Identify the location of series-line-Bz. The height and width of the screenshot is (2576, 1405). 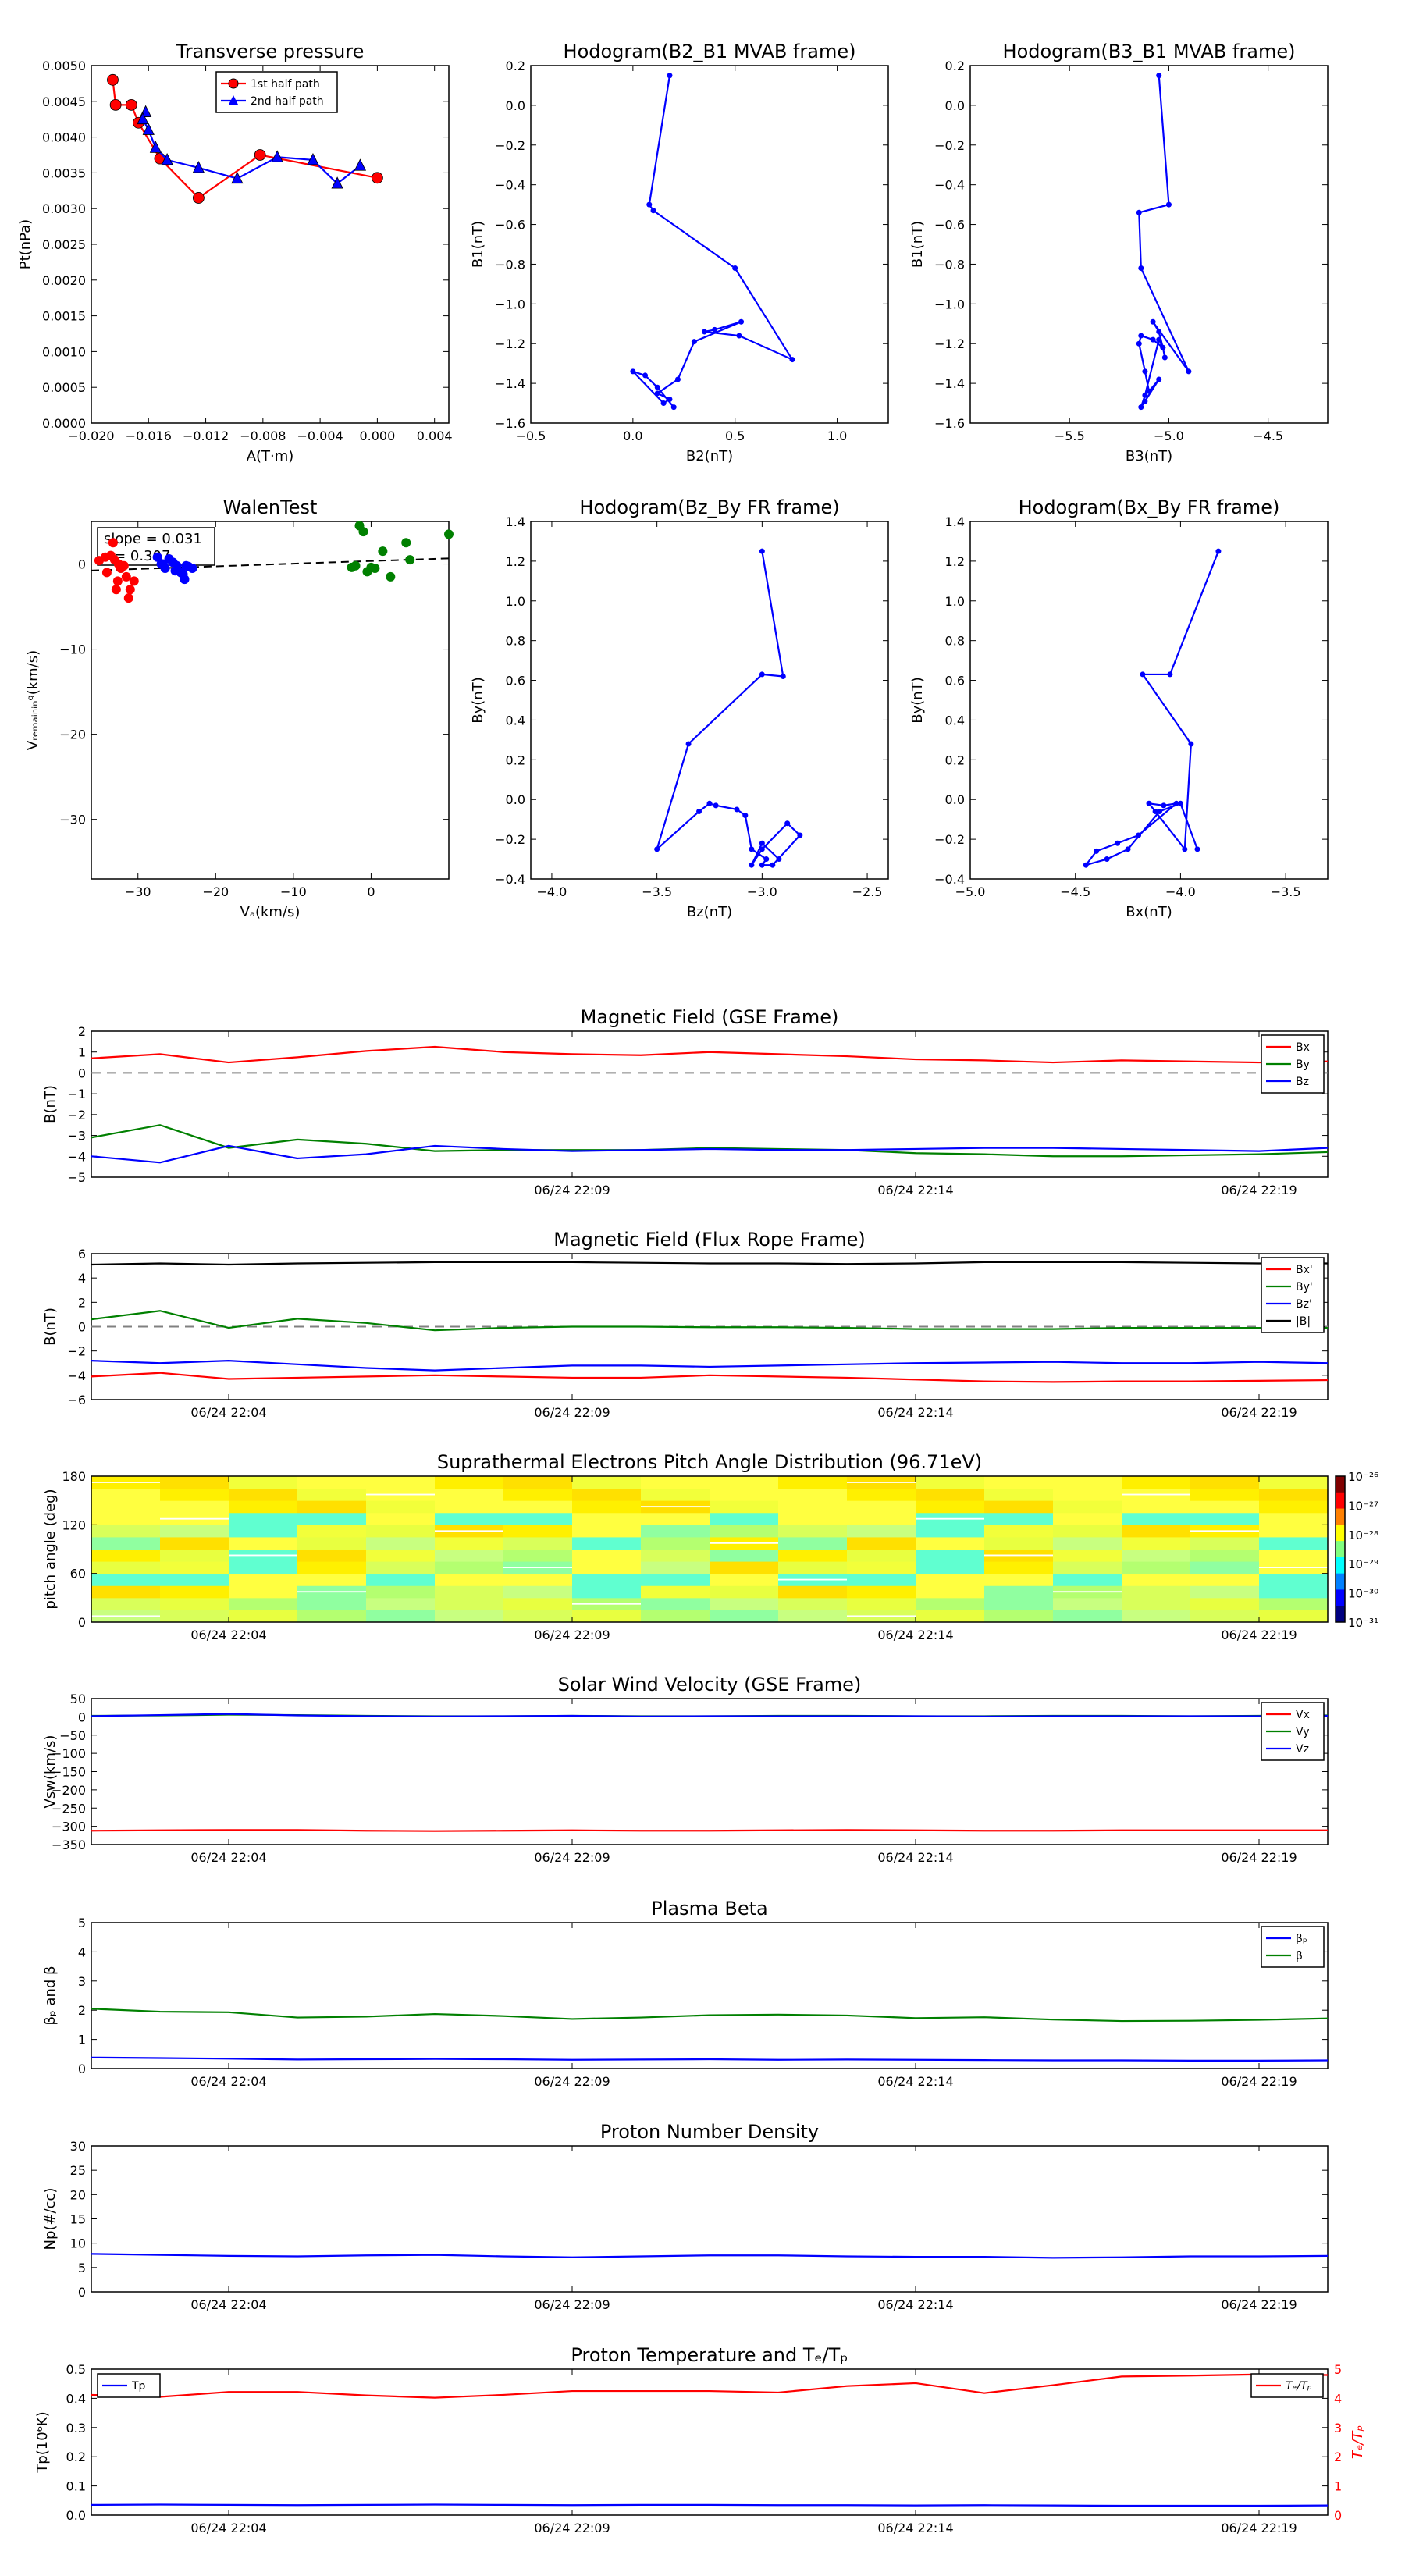
(710, 1365).